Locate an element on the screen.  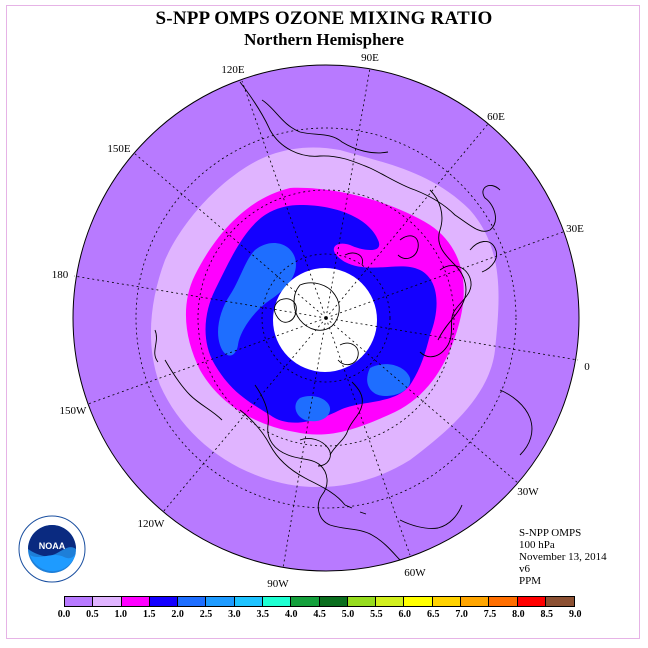
no-data-cap is located at coordinates (325, 320).